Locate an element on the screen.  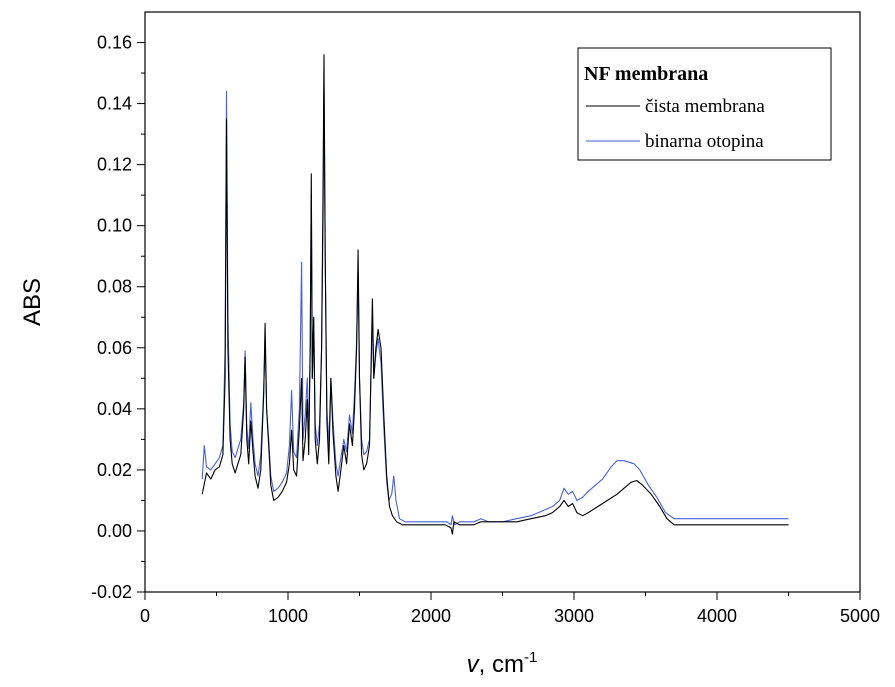
y-axis-title: ABS is located at coordinates (32, 302).